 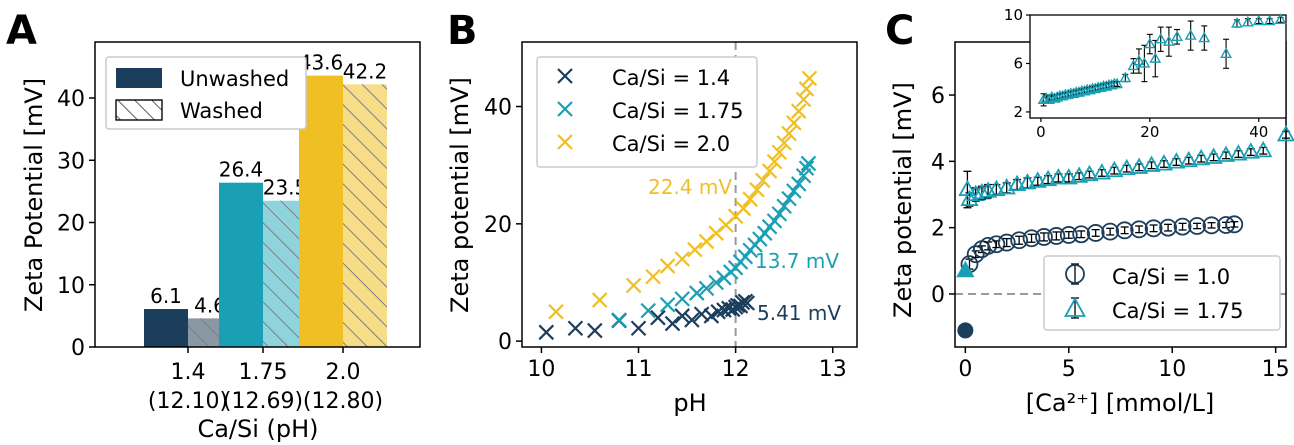 What do you see at coordinates (736, 369) in the screenshot?
I see `x-tick-label: 12` at bounding box center [736, 369].